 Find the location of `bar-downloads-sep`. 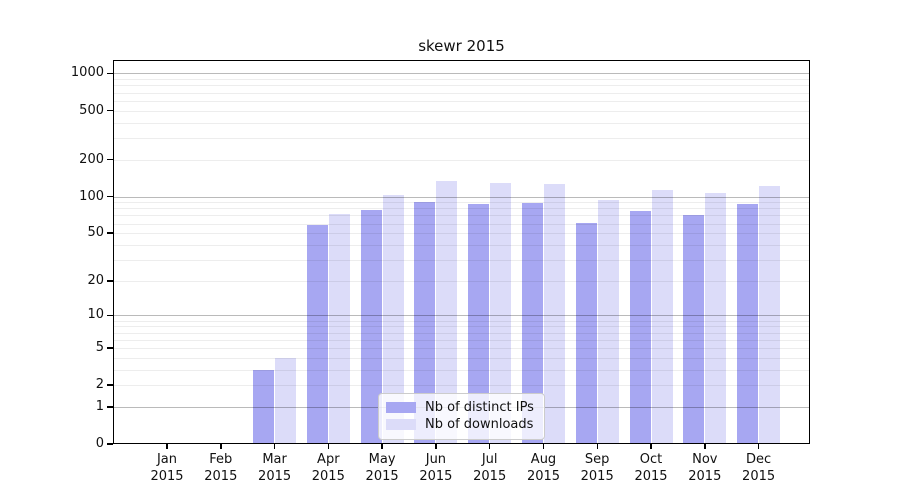

bar-downloads-sep is located at coordinates (608, 321).